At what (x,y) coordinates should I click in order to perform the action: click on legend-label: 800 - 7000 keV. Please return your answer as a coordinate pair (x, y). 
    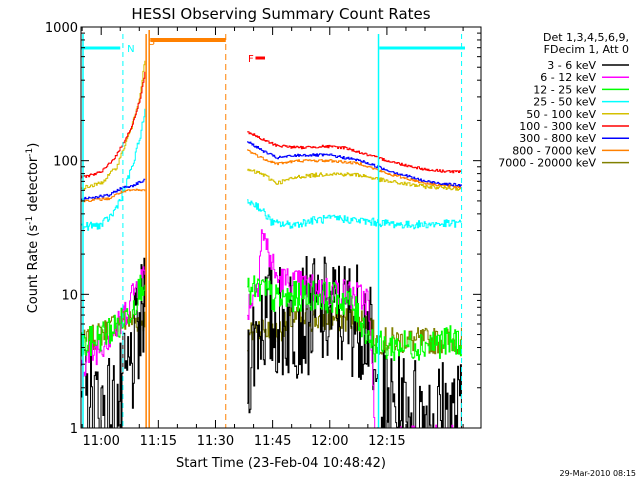
    Looking at the image, I should click on (554, 150).